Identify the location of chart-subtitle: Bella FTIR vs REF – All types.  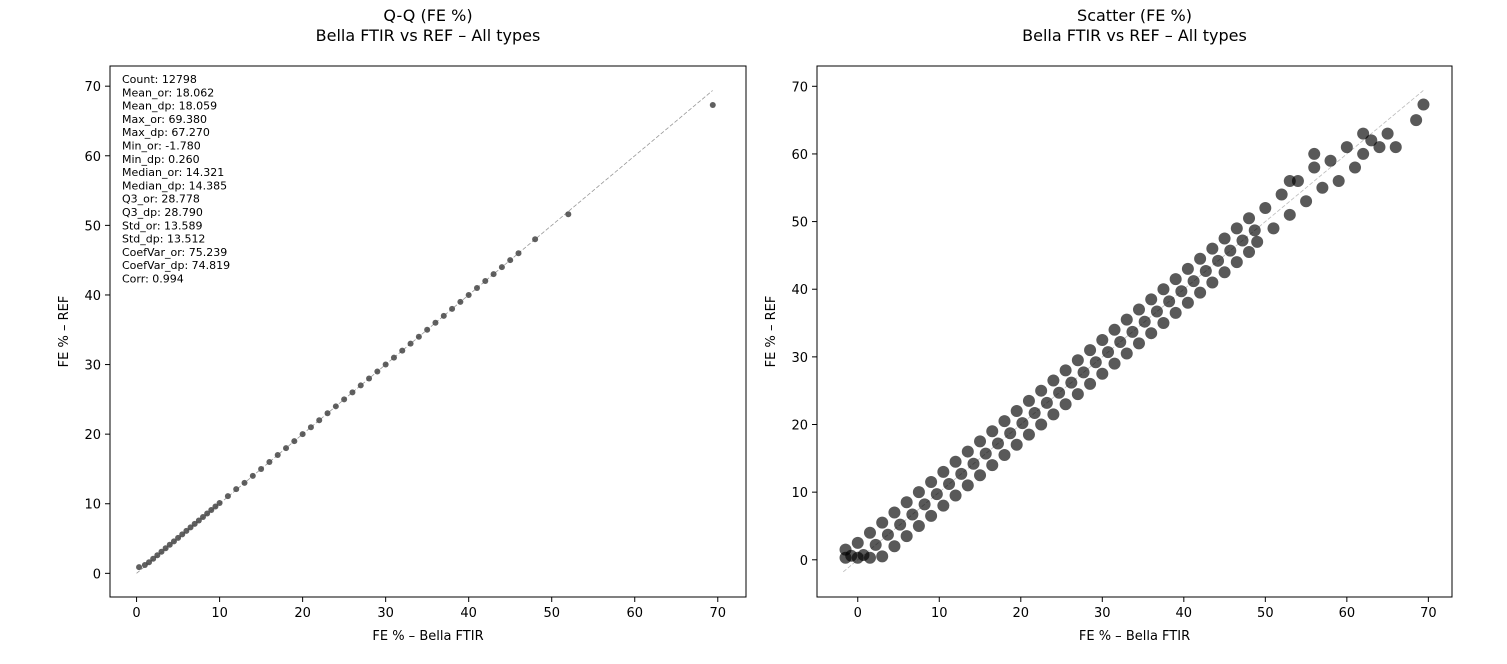
(1134, 35).